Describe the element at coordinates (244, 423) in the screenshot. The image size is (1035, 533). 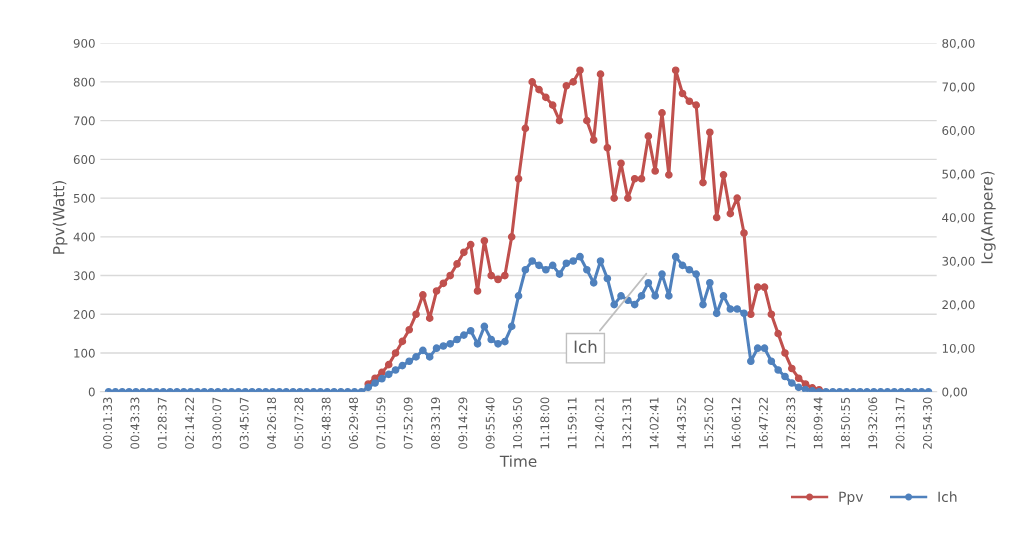
I see `x-tick-label: 03:45:07` at that location.